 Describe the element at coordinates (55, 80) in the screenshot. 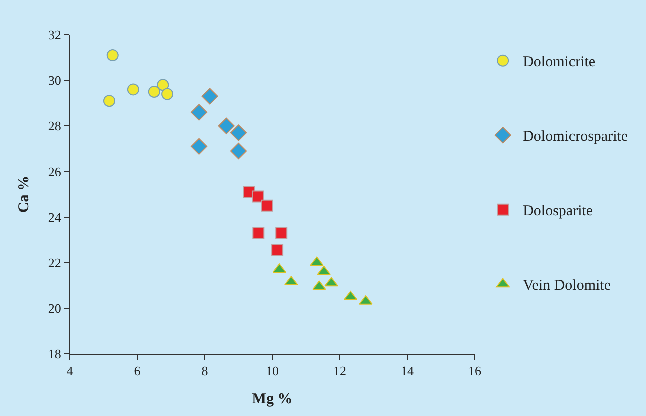

I see `y-tick-label: 30` at that location.